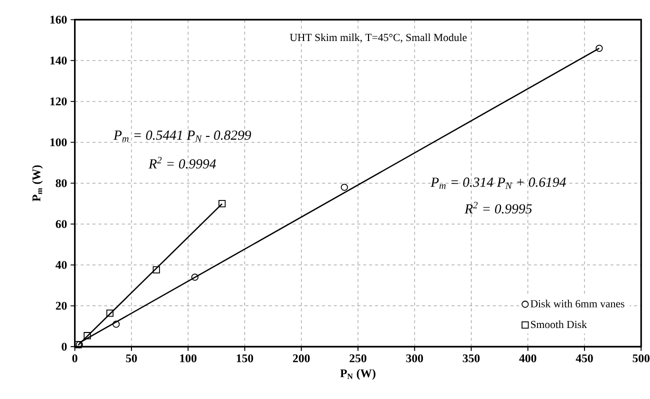  Describe the element at coordinates (584, 358) in the screenshot. I see `x-tick-label: 450` at that location.